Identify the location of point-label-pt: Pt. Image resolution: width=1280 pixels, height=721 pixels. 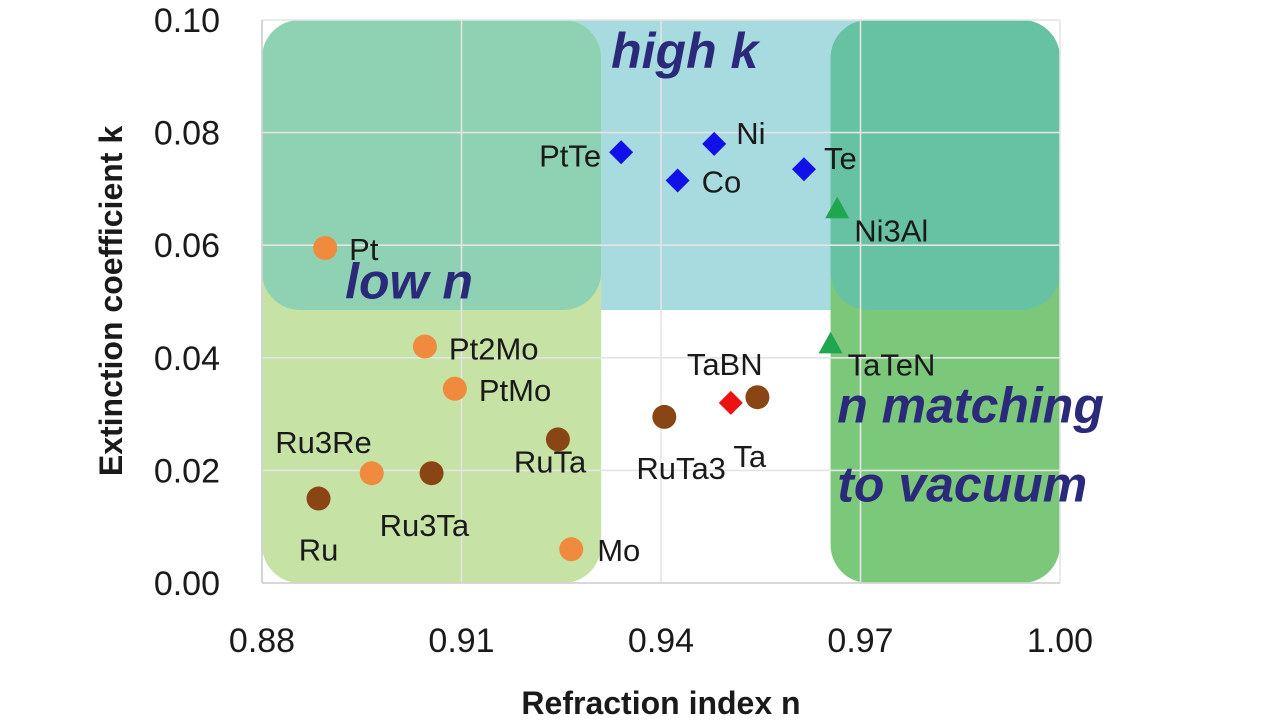
(364, 249).